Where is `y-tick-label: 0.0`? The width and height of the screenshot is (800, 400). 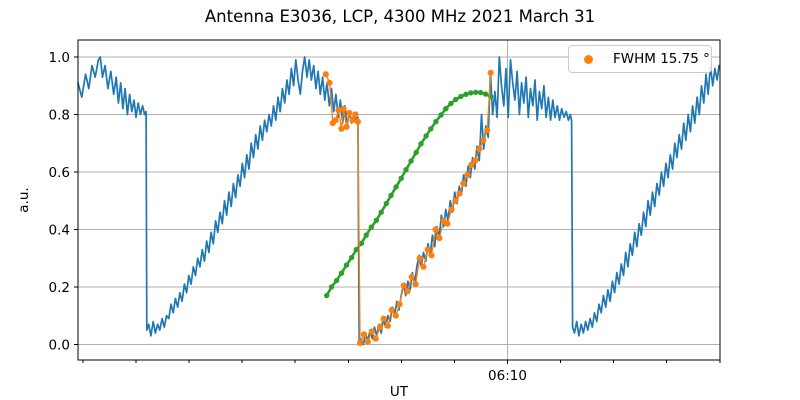
y-tick-label: 0.0 is located at coordinates (59, 345).